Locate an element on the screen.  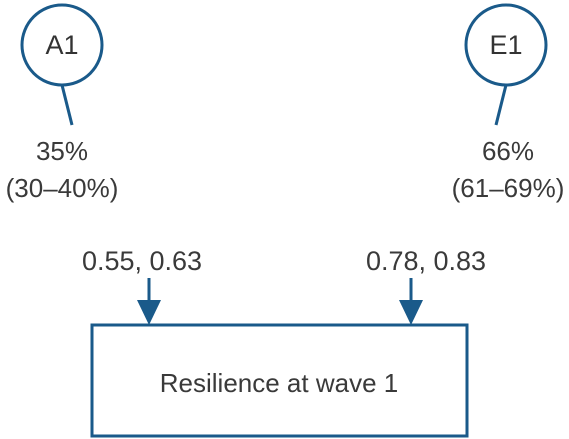
node-a1-estimate: 35% is located at coordinates (62, 151).